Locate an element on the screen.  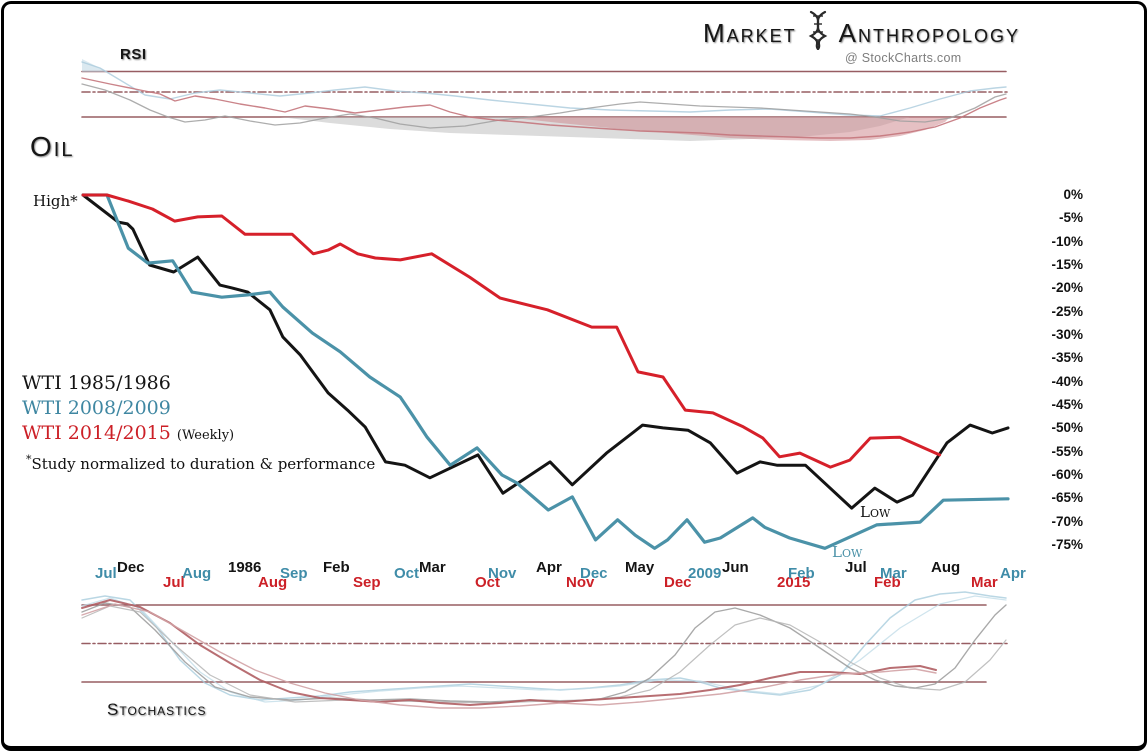
y-axis-label: -25% is located at coordinates (1067, 311).